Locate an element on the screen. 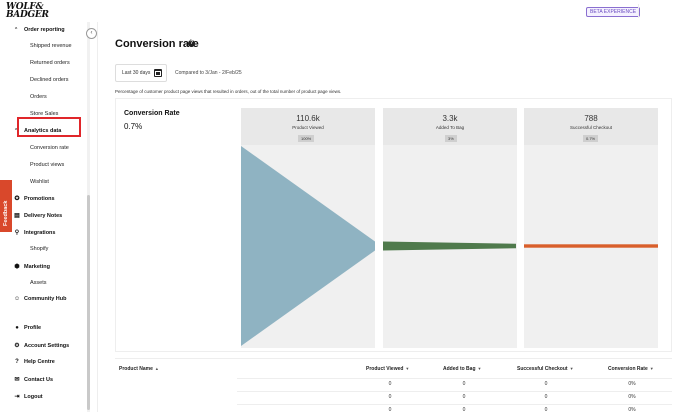 This screenshot has height=412, width=688. sidebar-item-label: Logout is located at coordinates (33, 397).